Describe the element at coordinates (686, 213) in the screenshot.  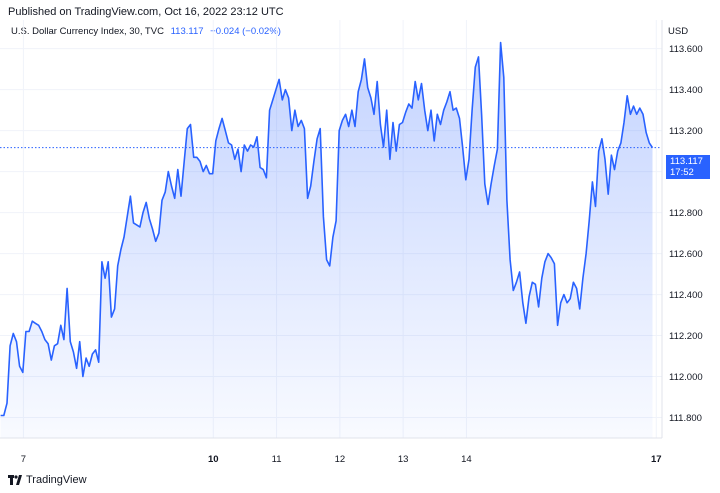
I see `y-tick-label: 112.800` at that location.